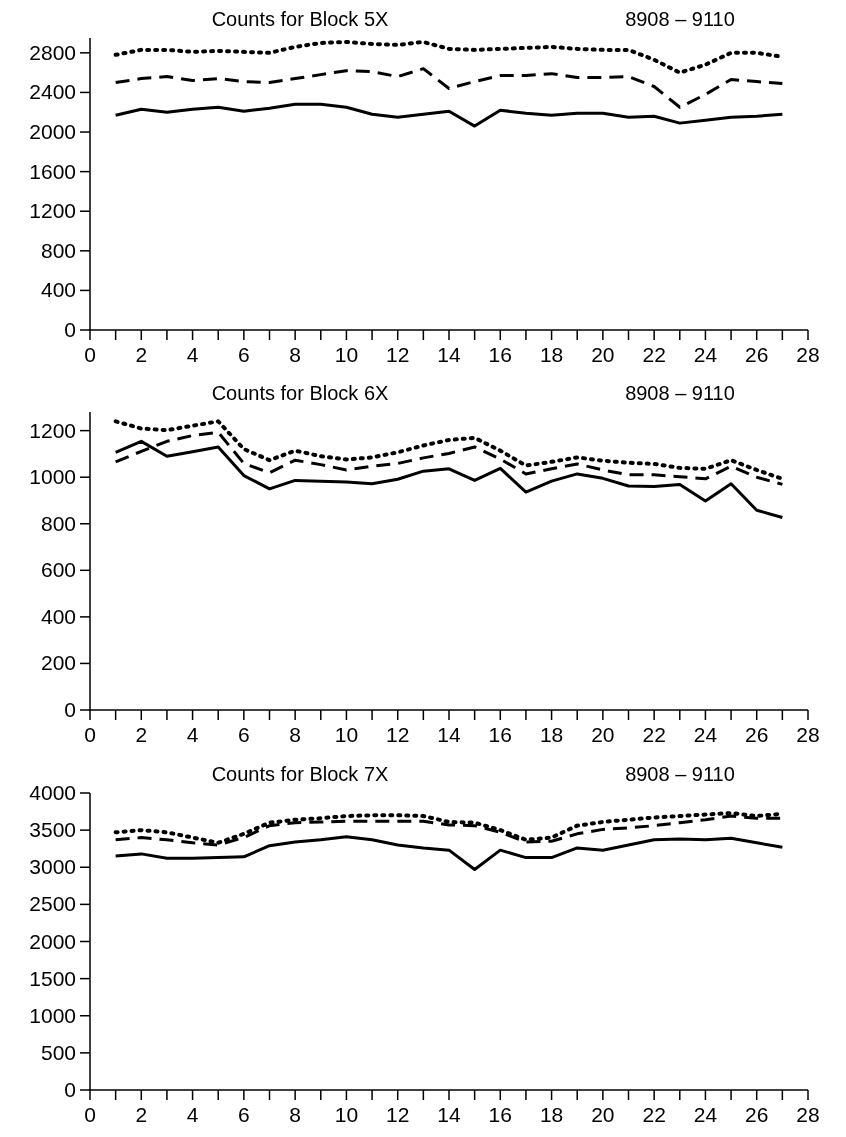  What do you see at coordinates (58, 570) in the screenshot?
I see `y-tick-label: 600` at bounding box center [58, 570].